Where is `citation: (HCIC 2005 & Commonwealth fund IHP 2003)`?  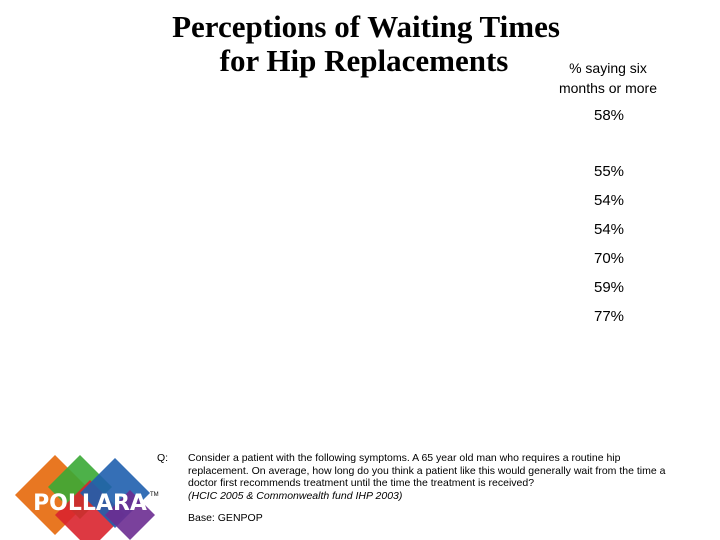
citation: (HCIC 2005 & Commonwealth fund IHP 2003) is located at coordinates (295, 496).